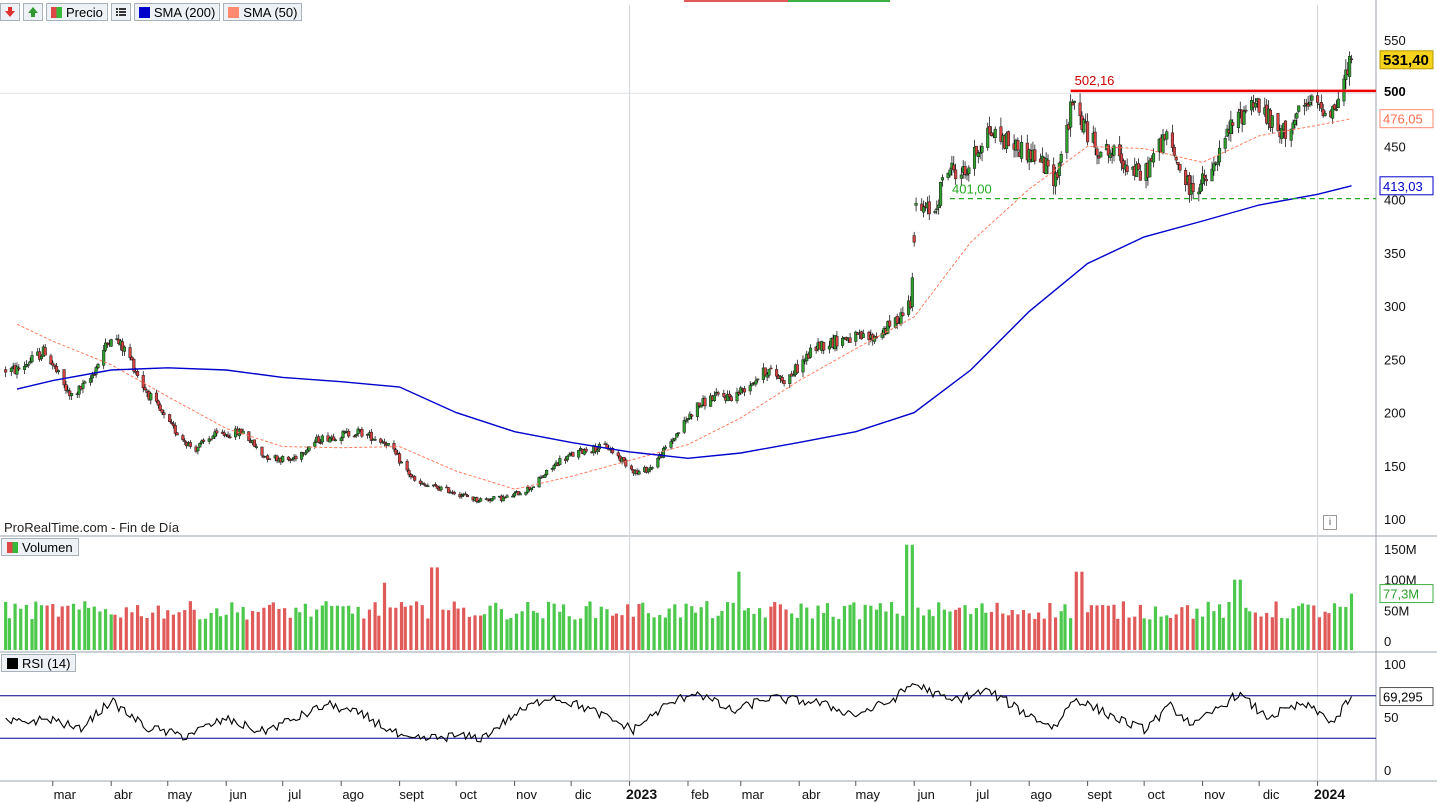  I want to click on price-series-toggle: Precio, so click(77, 12).